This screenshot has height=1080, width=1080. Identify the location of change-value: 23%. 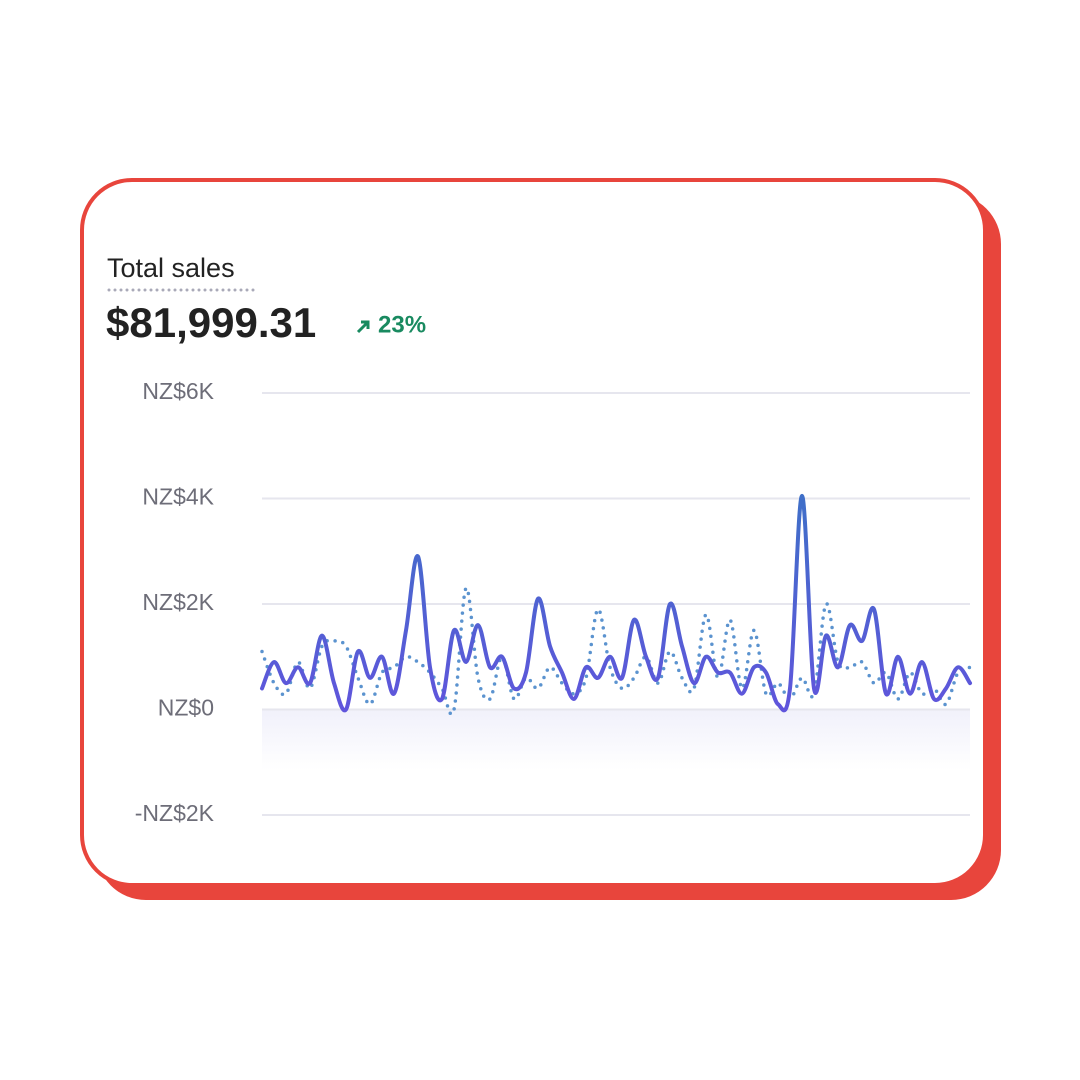
(402, 324).